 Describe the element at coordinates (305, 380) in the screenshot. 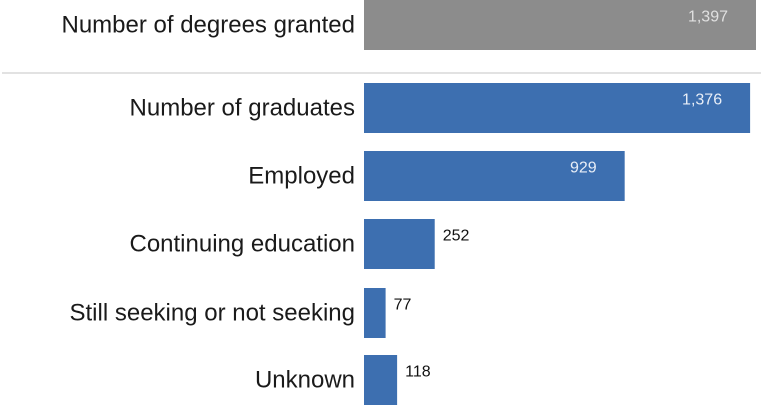

I see `category-label-unknown: Unknown` at that location.